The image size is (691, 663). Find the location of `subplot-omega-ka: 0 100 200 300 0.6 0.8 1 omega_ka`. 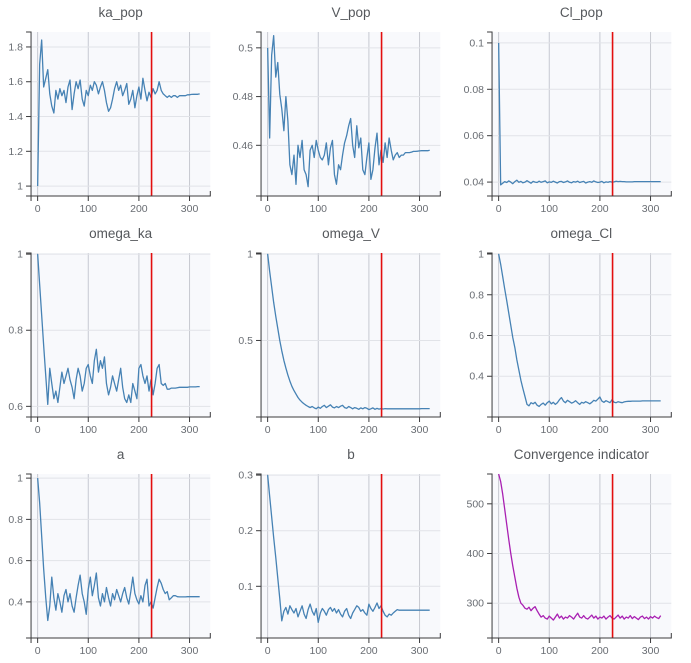

subplot-omega-ka: 0 100 200 300 0.6 0.8 1 omega_ka is located at coordinates (115, 331).